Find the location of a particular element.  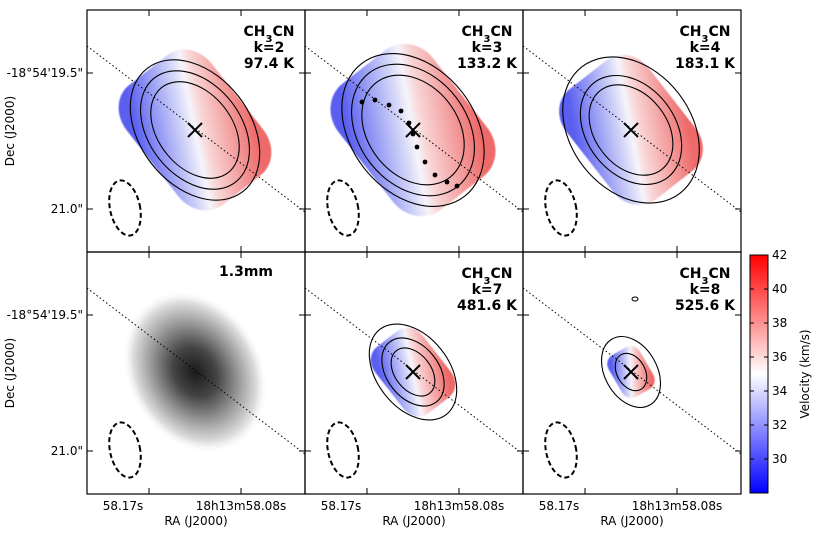

panel-label-temp: 525.6 K is located at coordinates (705, 306).